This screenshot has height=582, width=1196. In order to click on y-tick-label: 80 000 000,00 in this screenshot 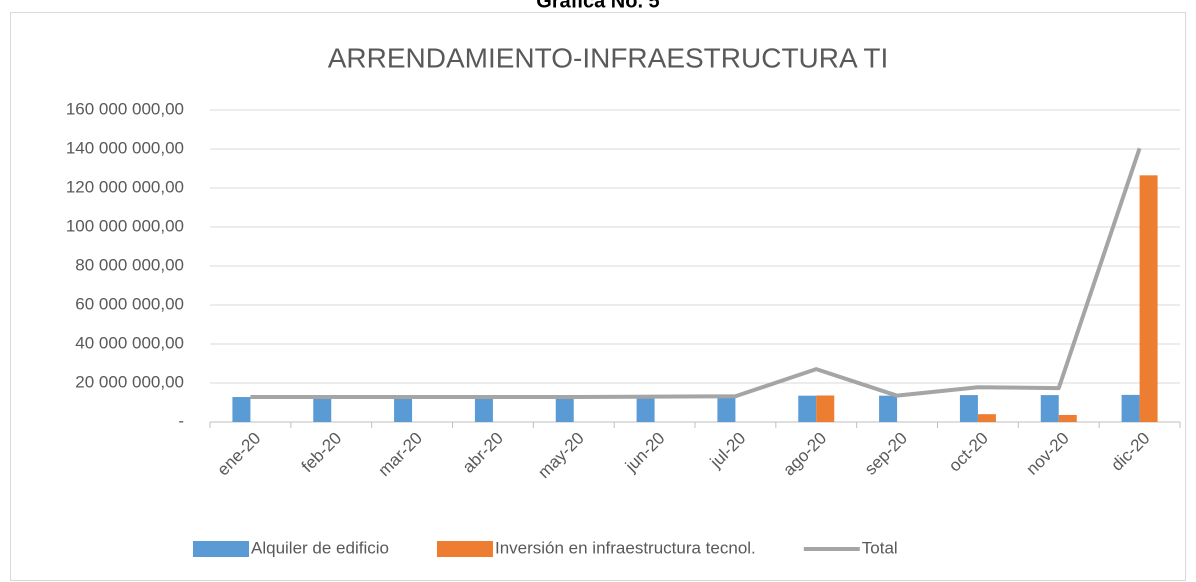, I will do `click(129, 264)`.